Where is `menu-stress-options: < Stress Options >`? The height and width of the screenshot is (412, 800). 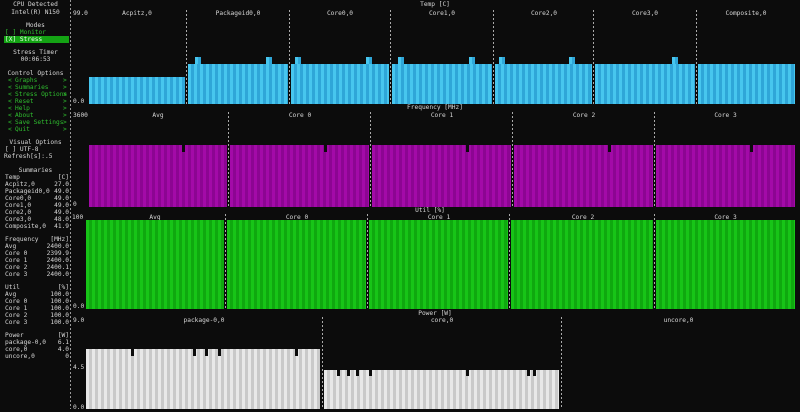
menu-stress-options: < Stress Options > is located at coordinates (38, 94).